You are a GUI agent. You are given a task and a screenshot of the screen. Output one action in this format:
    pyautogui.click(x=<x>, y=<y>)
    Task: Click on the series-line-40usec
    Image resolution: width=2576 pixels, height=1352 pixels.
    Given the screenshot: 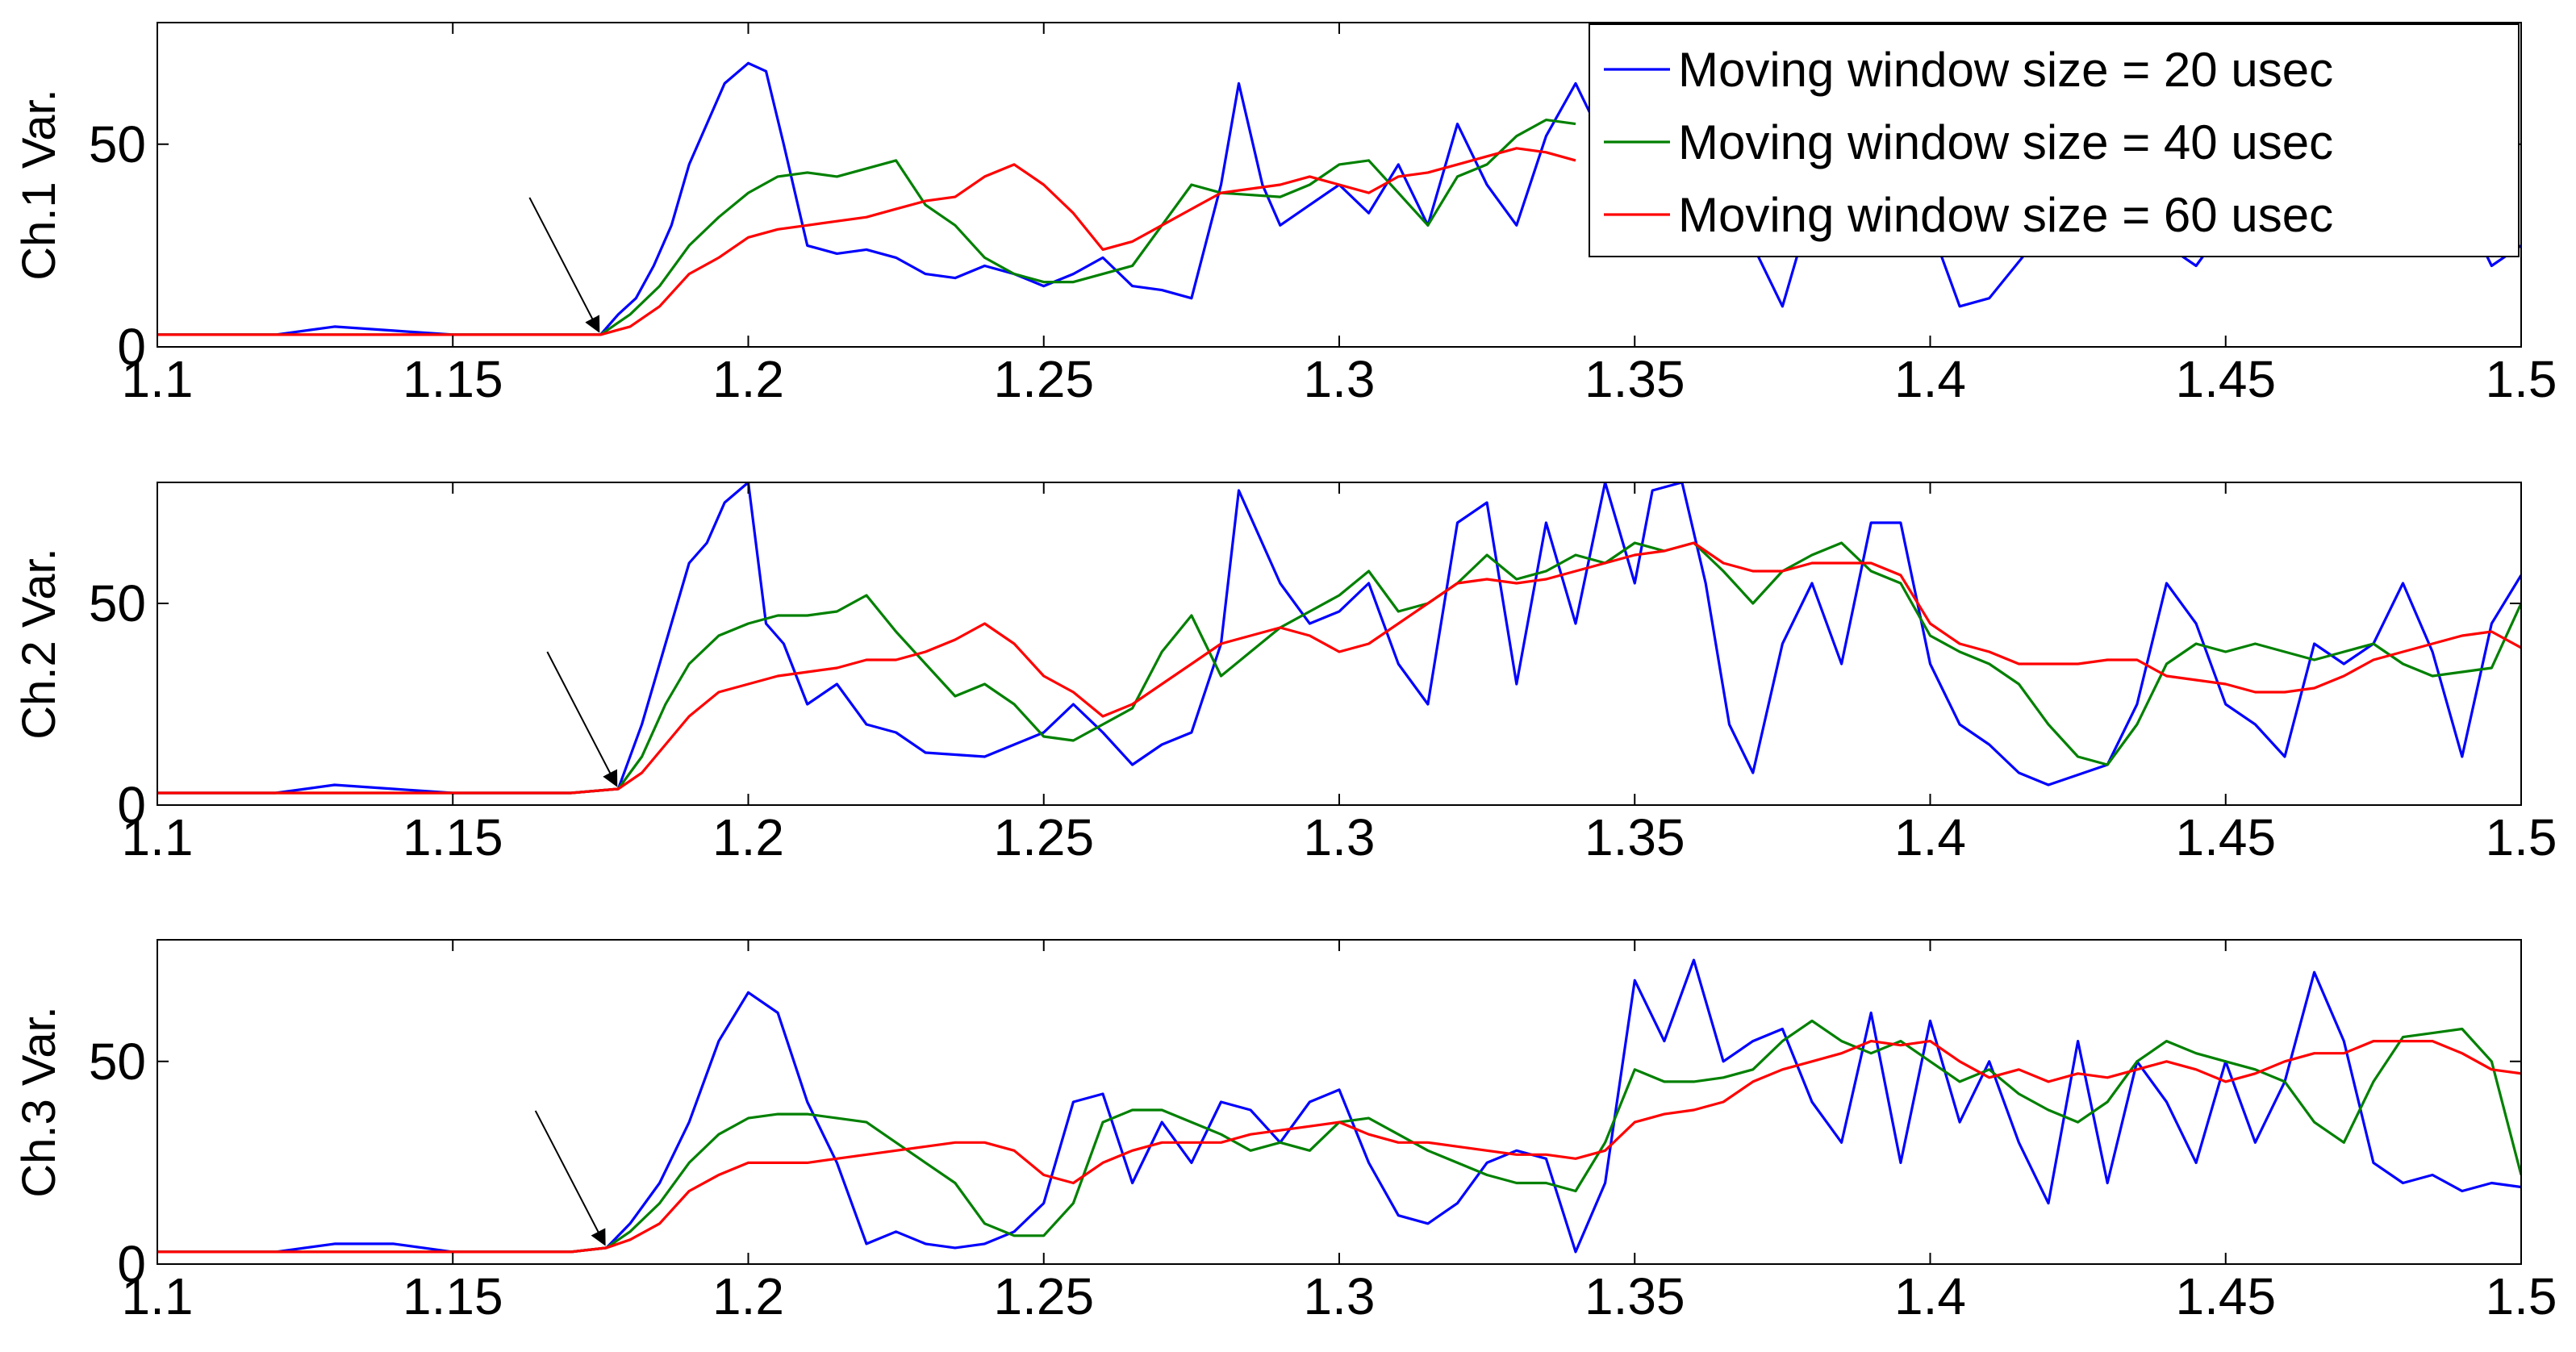 What is the action you would take?
    pyautogui.click(x=866, y=227)
    